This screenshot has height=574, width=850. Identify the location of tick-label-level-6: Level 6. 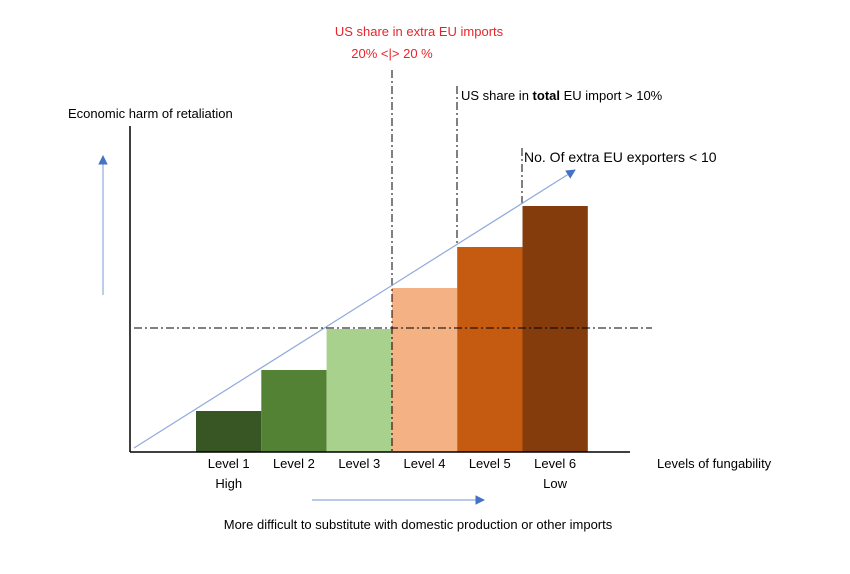
(555, 463).